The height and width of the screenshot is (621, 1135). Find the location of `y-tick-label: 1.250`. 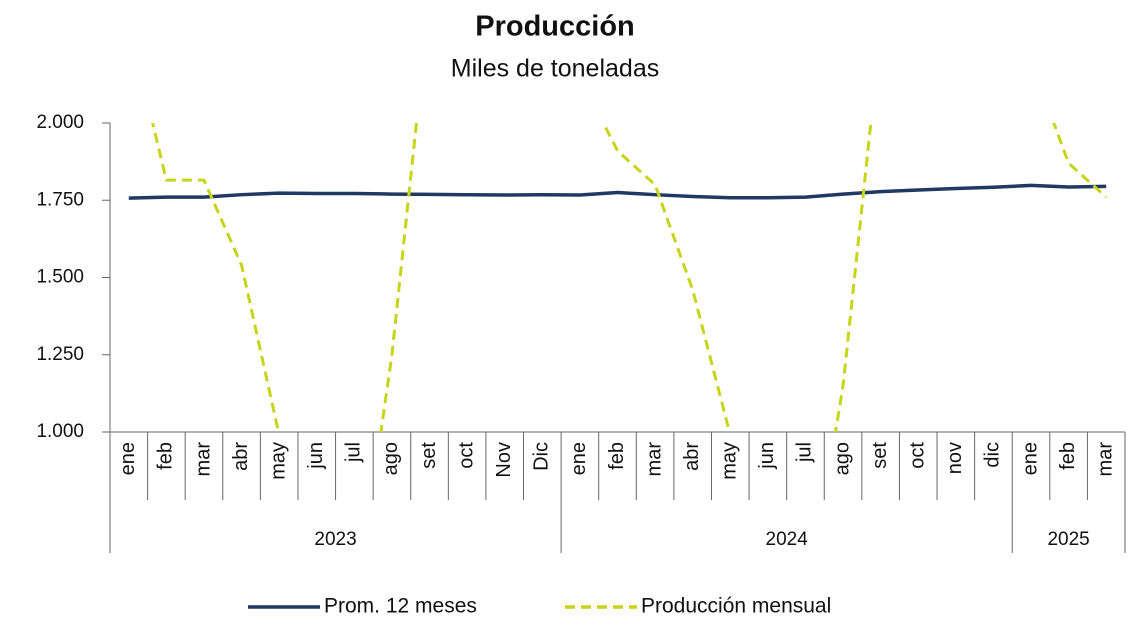

y-tick-label: 1.250 is located at coordinates (60, 354).